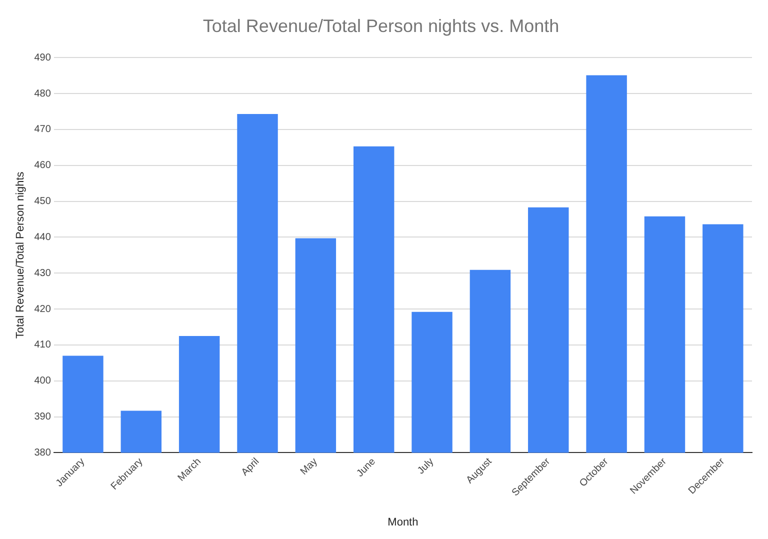 This screenshot has height=539, width=768. Describe the element at coordinates (43, 202) in the screenshot. I see `y-tick-label: 450` at that location.